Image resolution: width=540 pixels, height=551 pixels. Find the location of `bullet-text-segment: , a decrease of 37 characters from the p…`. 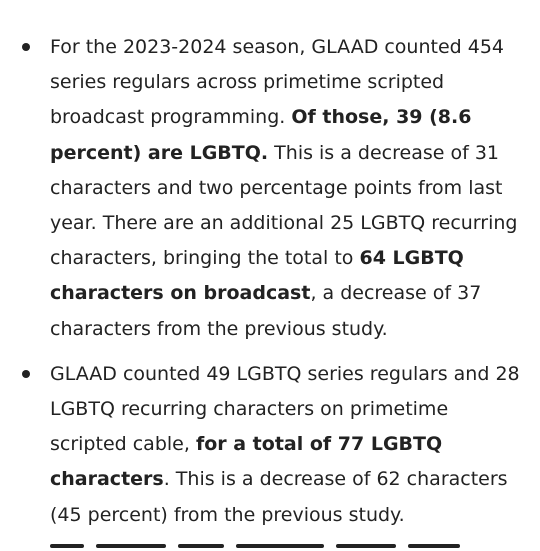

bullet-text-segment: , a decrease of 37 characters from the p… is located at coordinates (266, 311).